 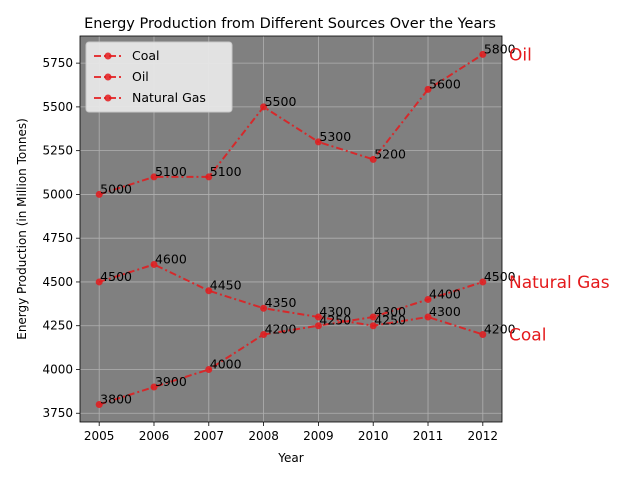 What do you see at coordinates (116, 188) in the screenshot?
I see `data-label: 5000` at bounding box center [116, 188].